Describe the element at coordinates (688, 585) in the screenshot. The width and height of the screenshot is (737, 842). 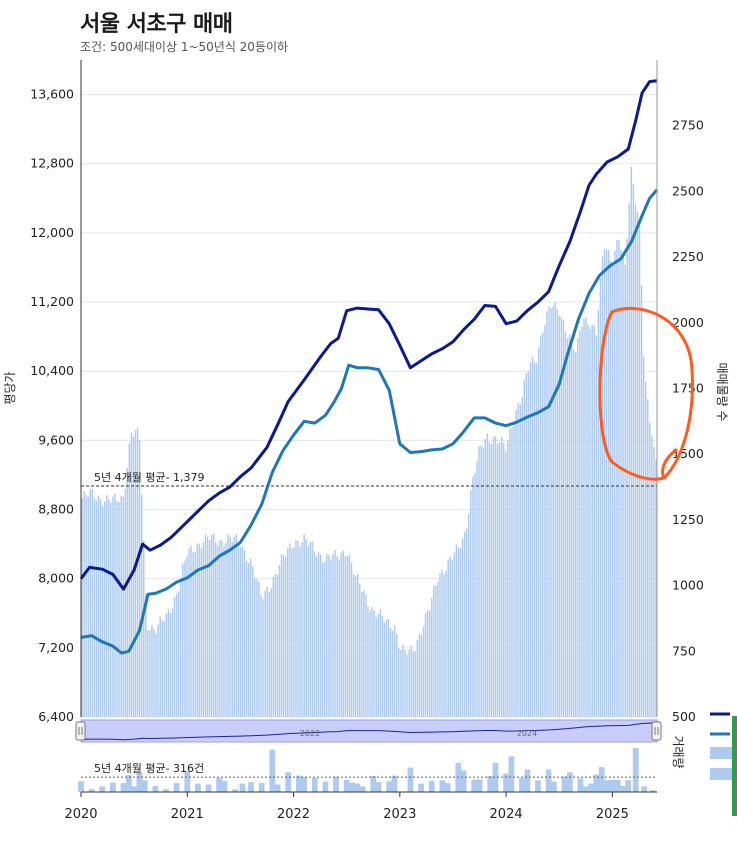
I see `right-tick-label: 1000` at that location.